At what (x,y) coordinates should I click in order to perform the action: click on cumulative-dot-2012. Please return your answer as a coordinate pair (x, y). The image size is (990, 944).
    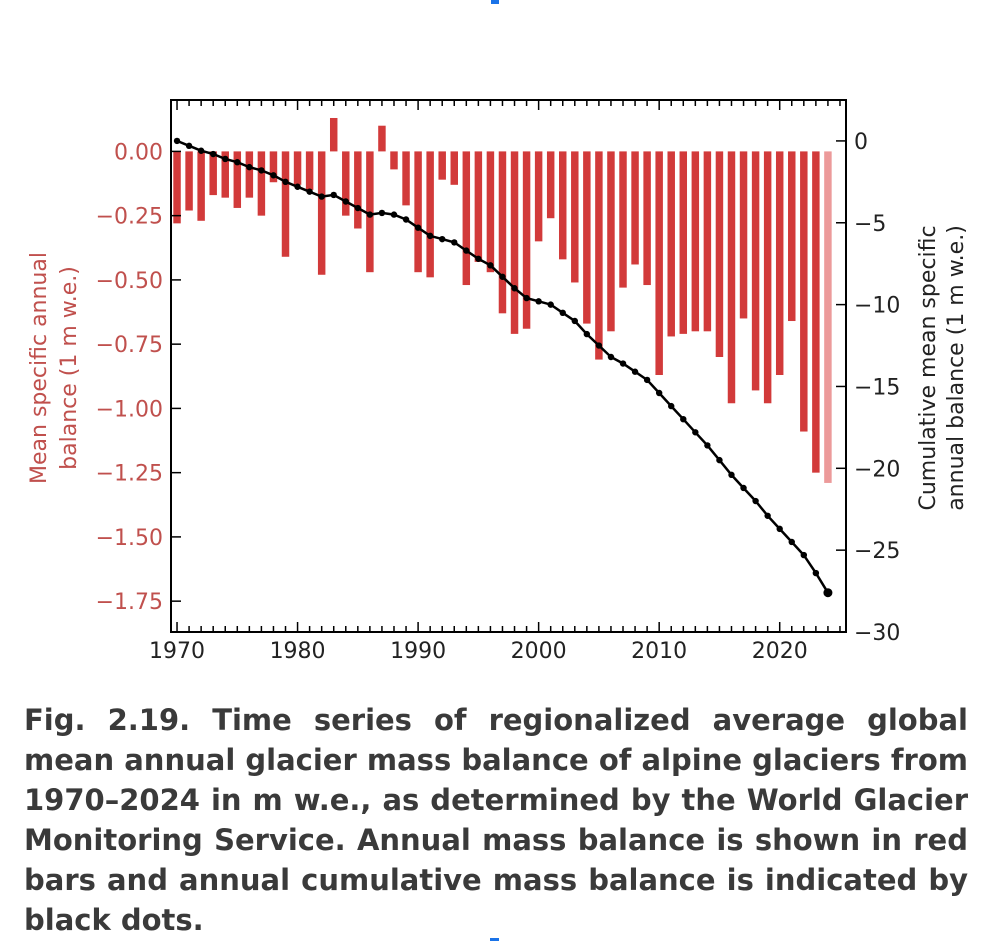
    Looking at the image, I should click on (683, 419).